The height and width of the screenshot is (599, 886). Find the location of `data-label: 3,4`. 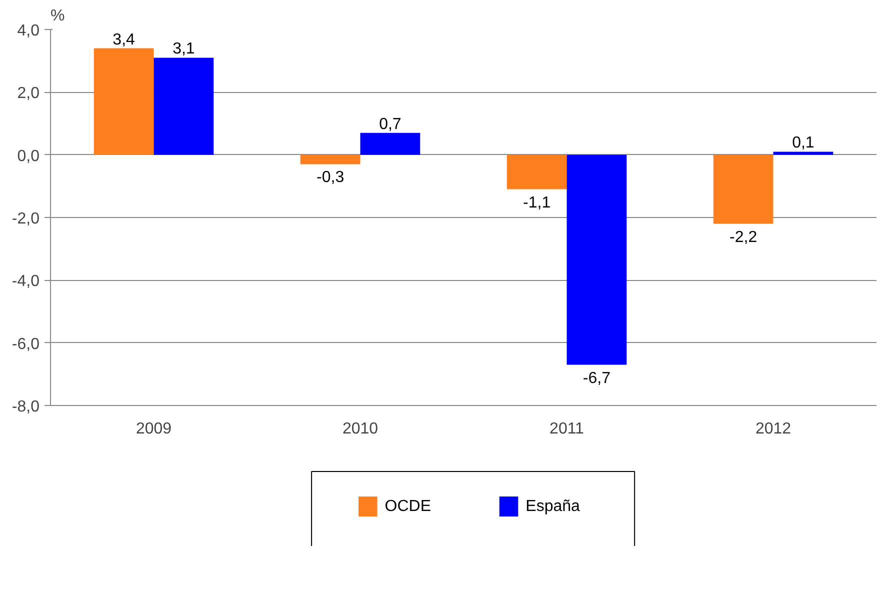

data-label: 3,4 is located at coordinates (124, 39).